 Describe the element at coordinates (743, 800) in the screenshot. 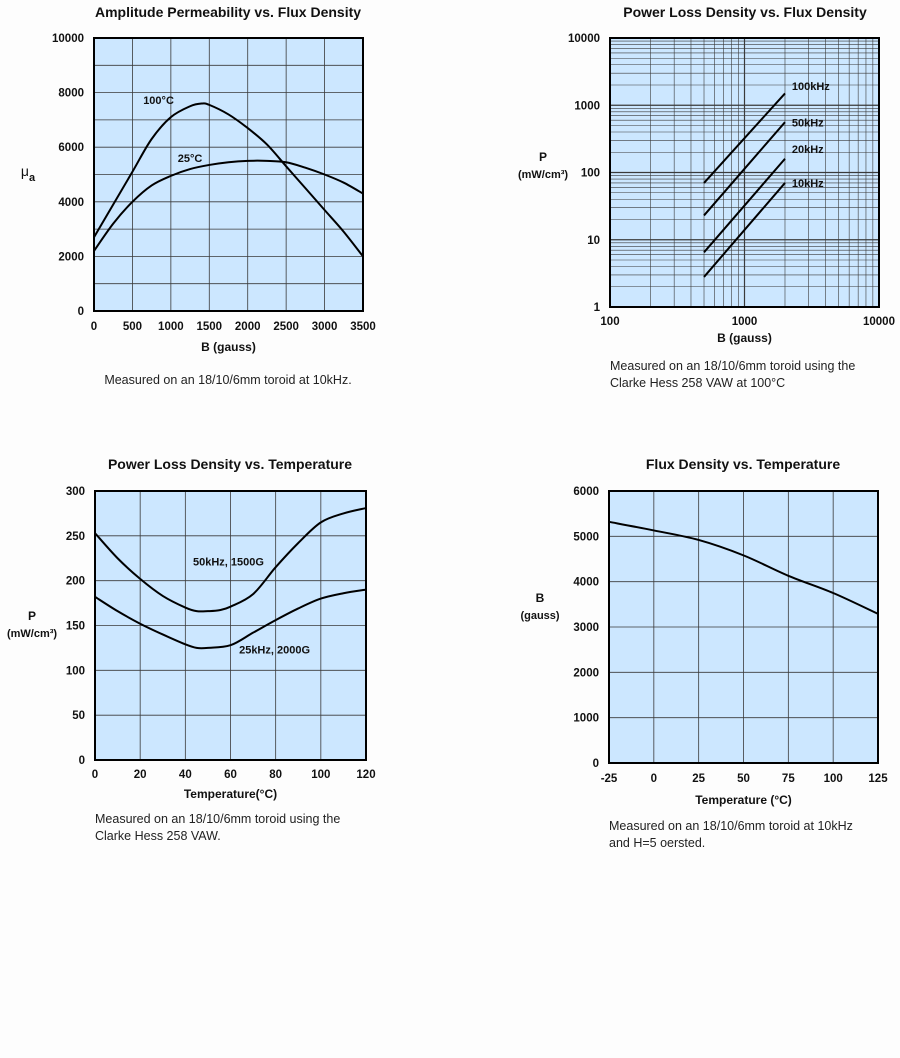

I see `x-axis-label: Temperature (°C)` at that location.